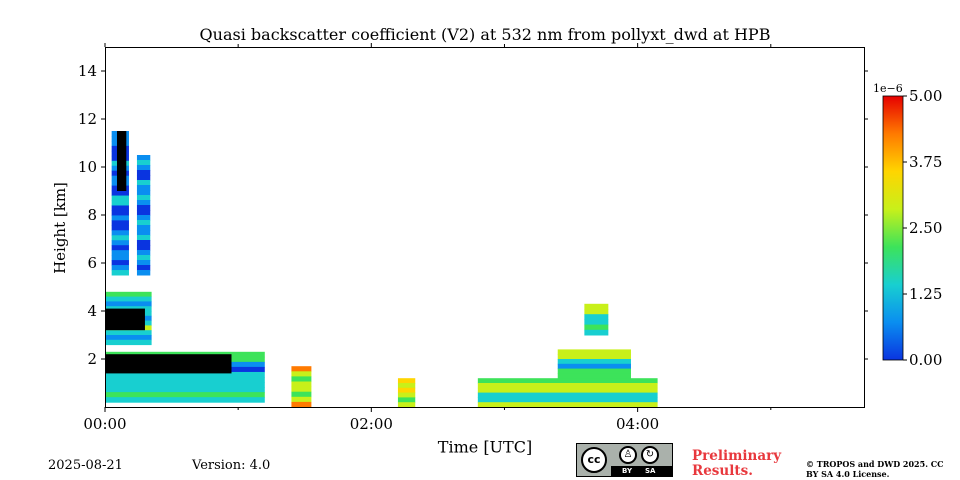 The image size is (960, 480). What do you see at coordinates (231, 465) in the screenshot?
I see `version-label: Version: 4.0` at bounding box center [231, 465].